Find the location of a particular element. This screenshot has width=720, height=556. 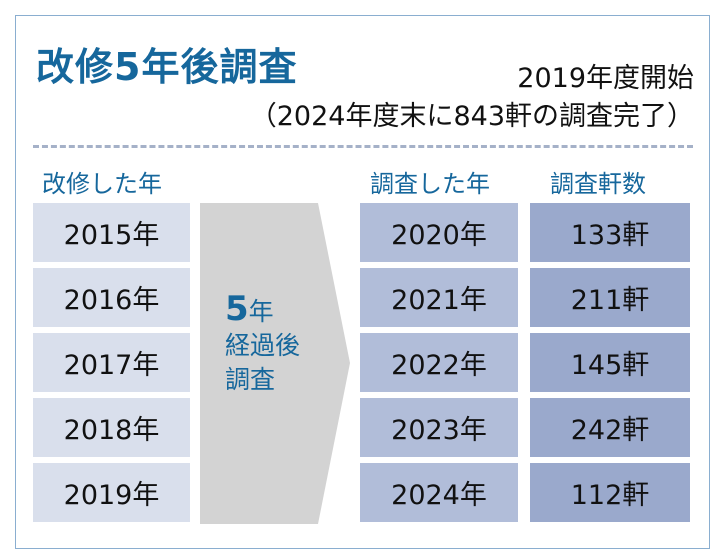

divider is located at coordinates (363, 146).